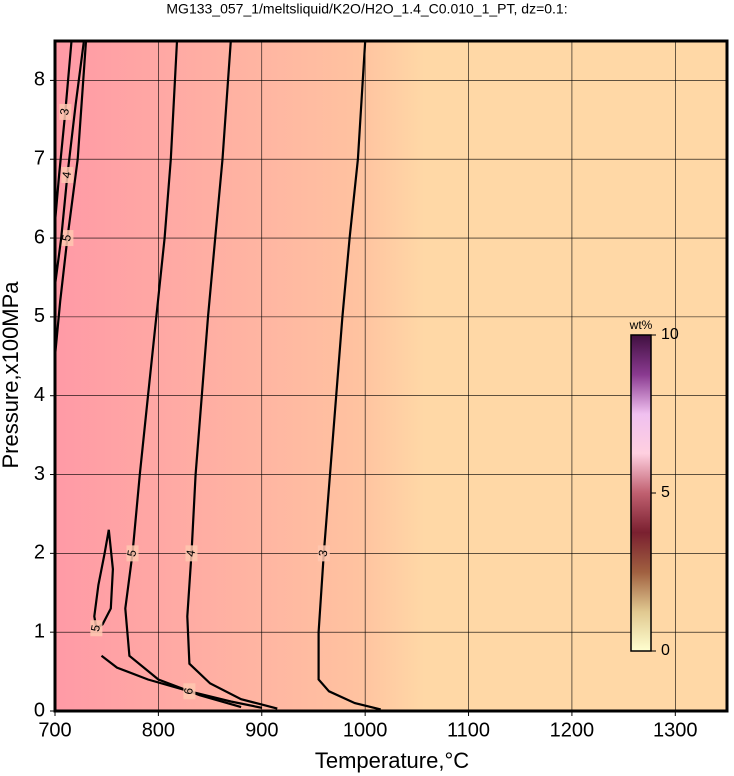  Describe the element at coordinates (54, 730) in the screenshot. I see `x-tick-label: 700` at that location.